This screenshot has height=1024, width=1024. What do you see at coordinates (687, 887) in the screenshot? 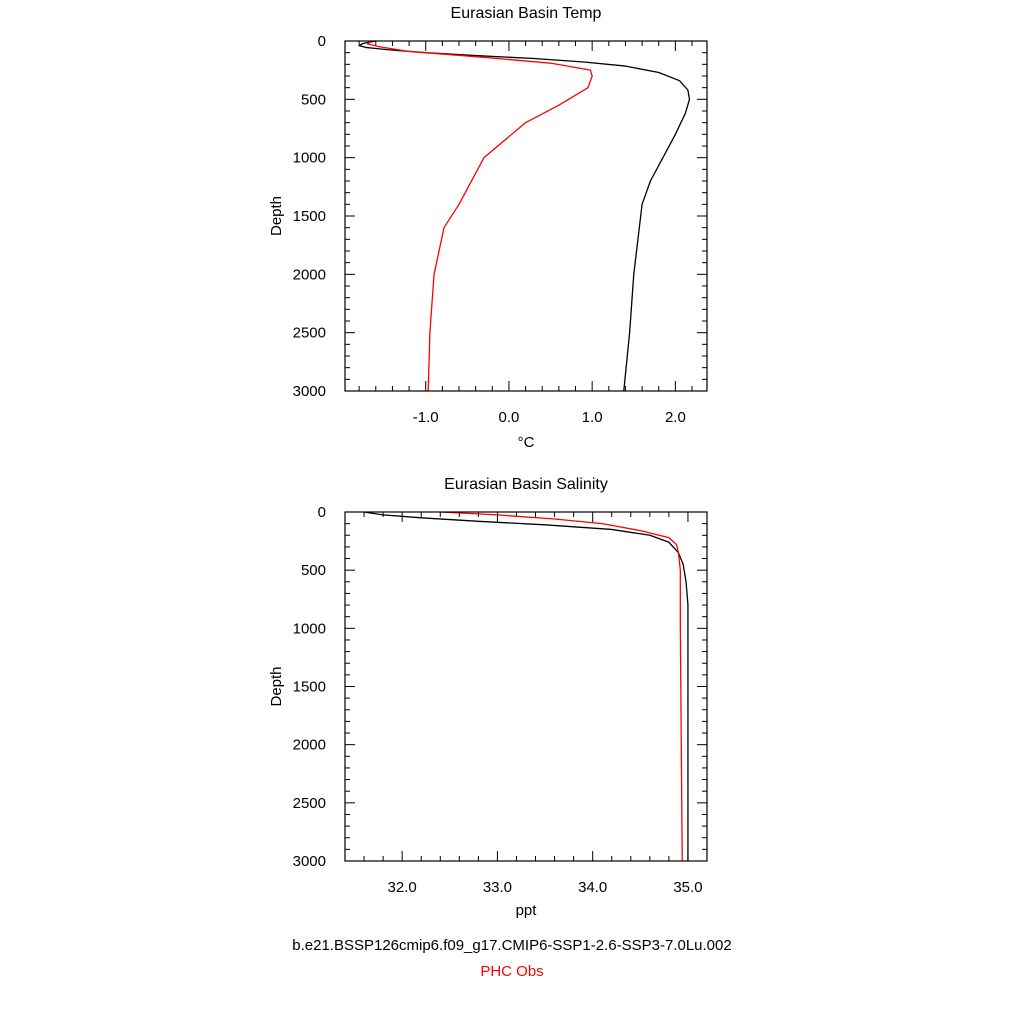
I see `salinity-x-tick-label: 35.0` at bounding box center [687, 887].